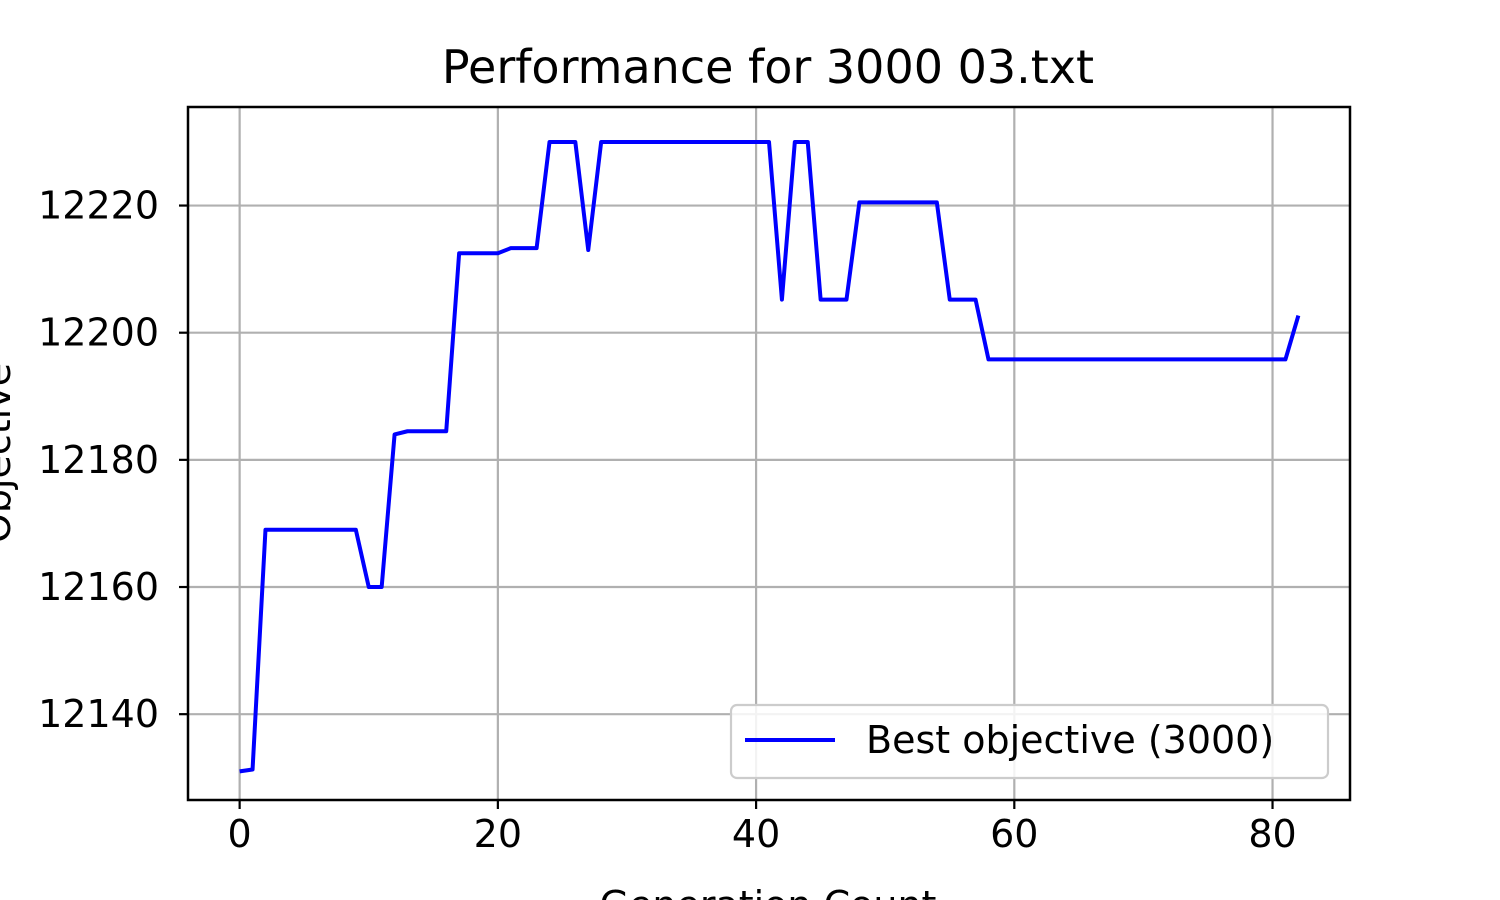  Describe the element at coordinates (98, 333) in the screenshot. I see `y-tick-label: 12200` at that location.